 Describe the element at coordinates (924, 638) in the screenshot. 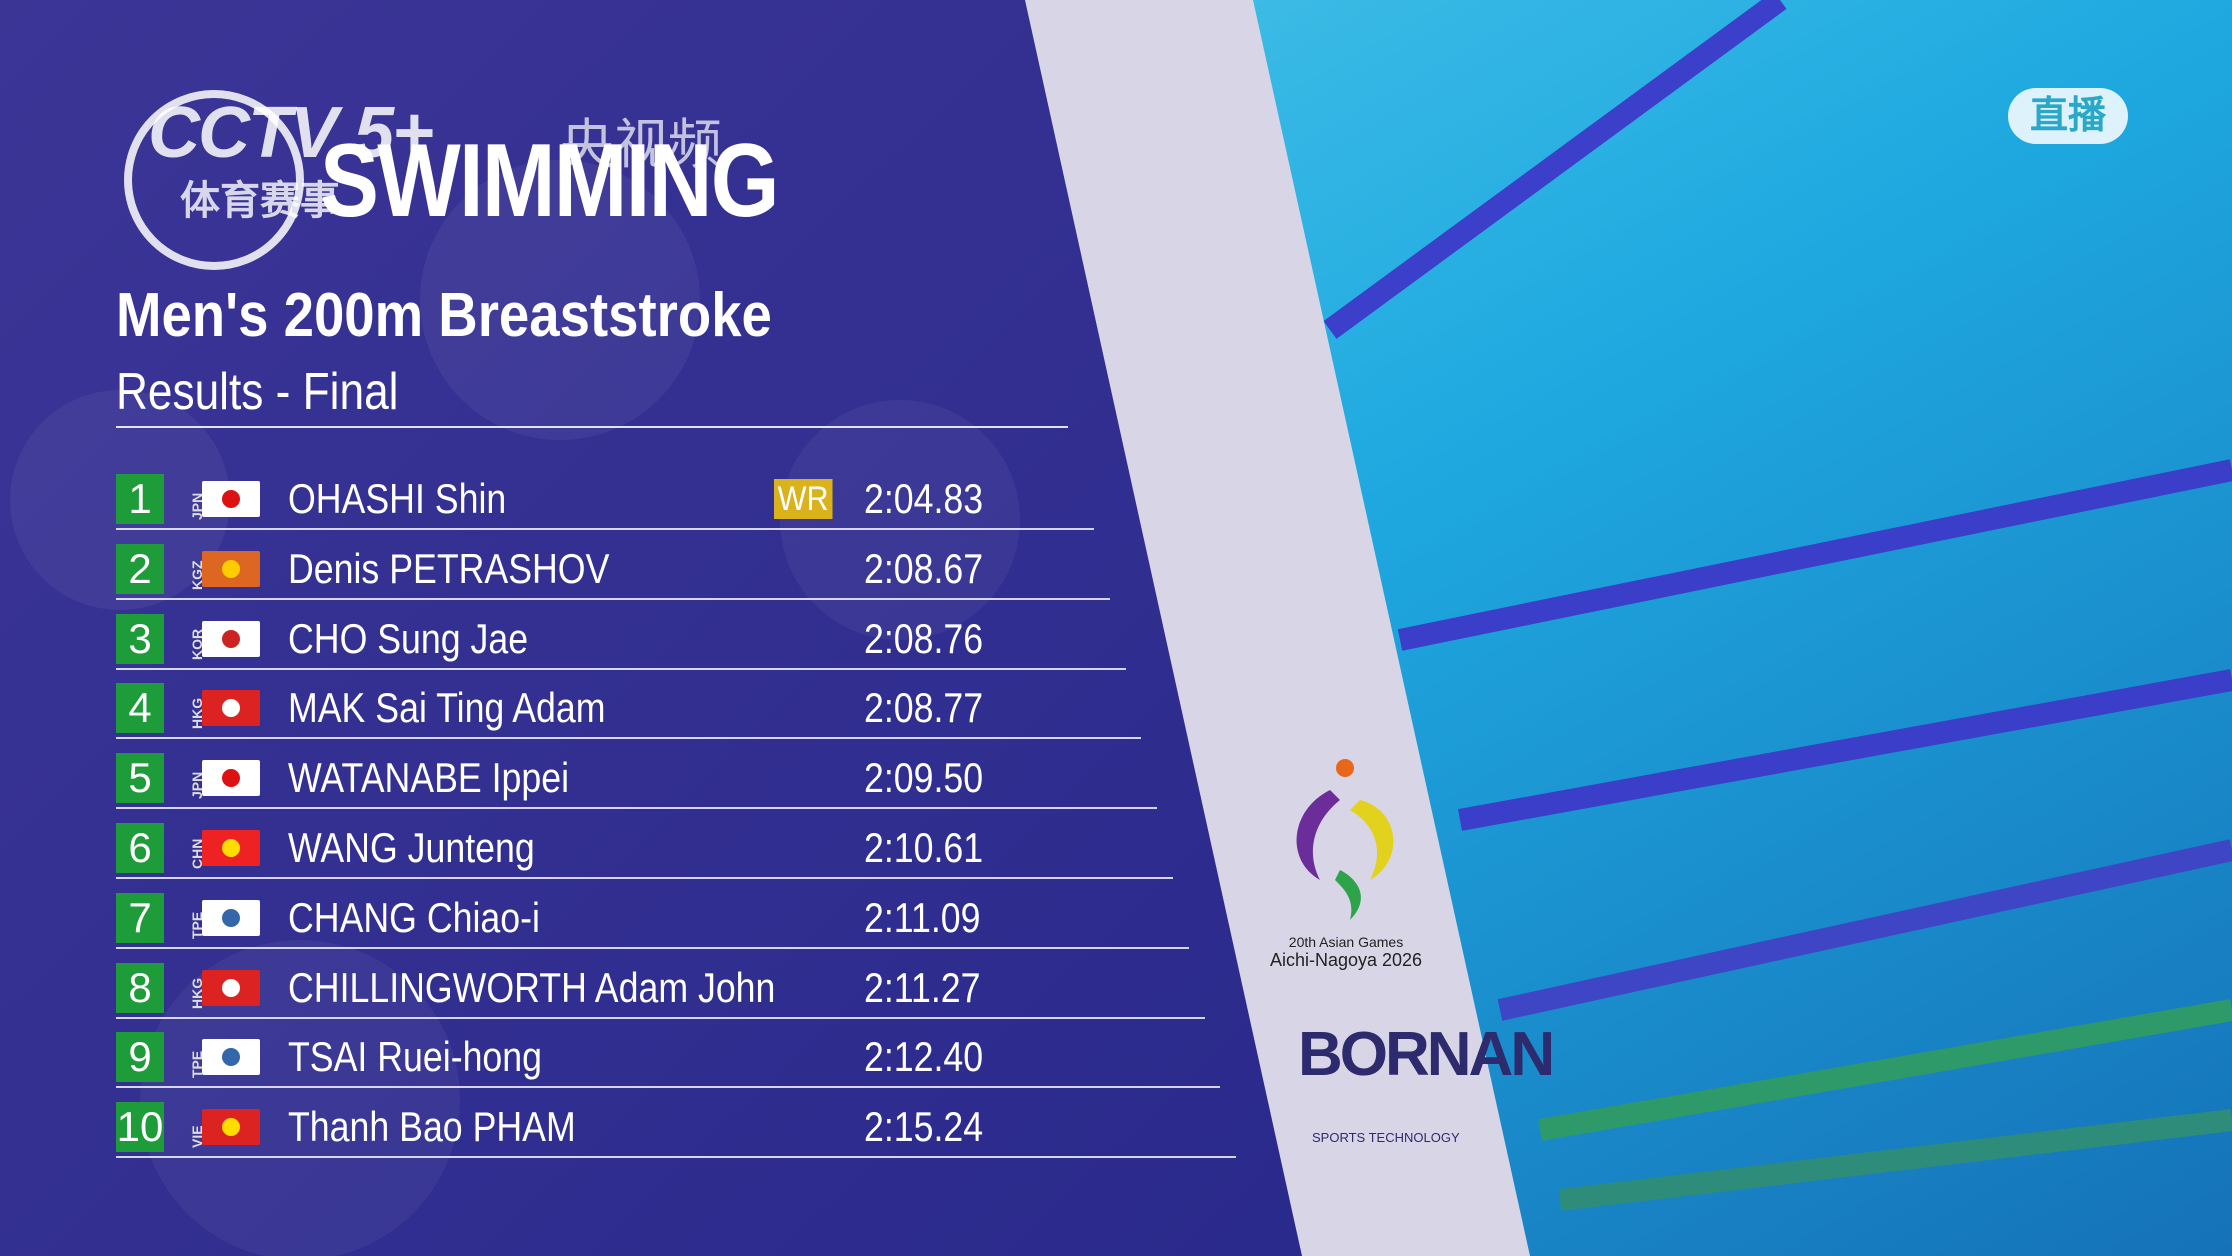

I see `finish-time: 2:08.76` at that location.